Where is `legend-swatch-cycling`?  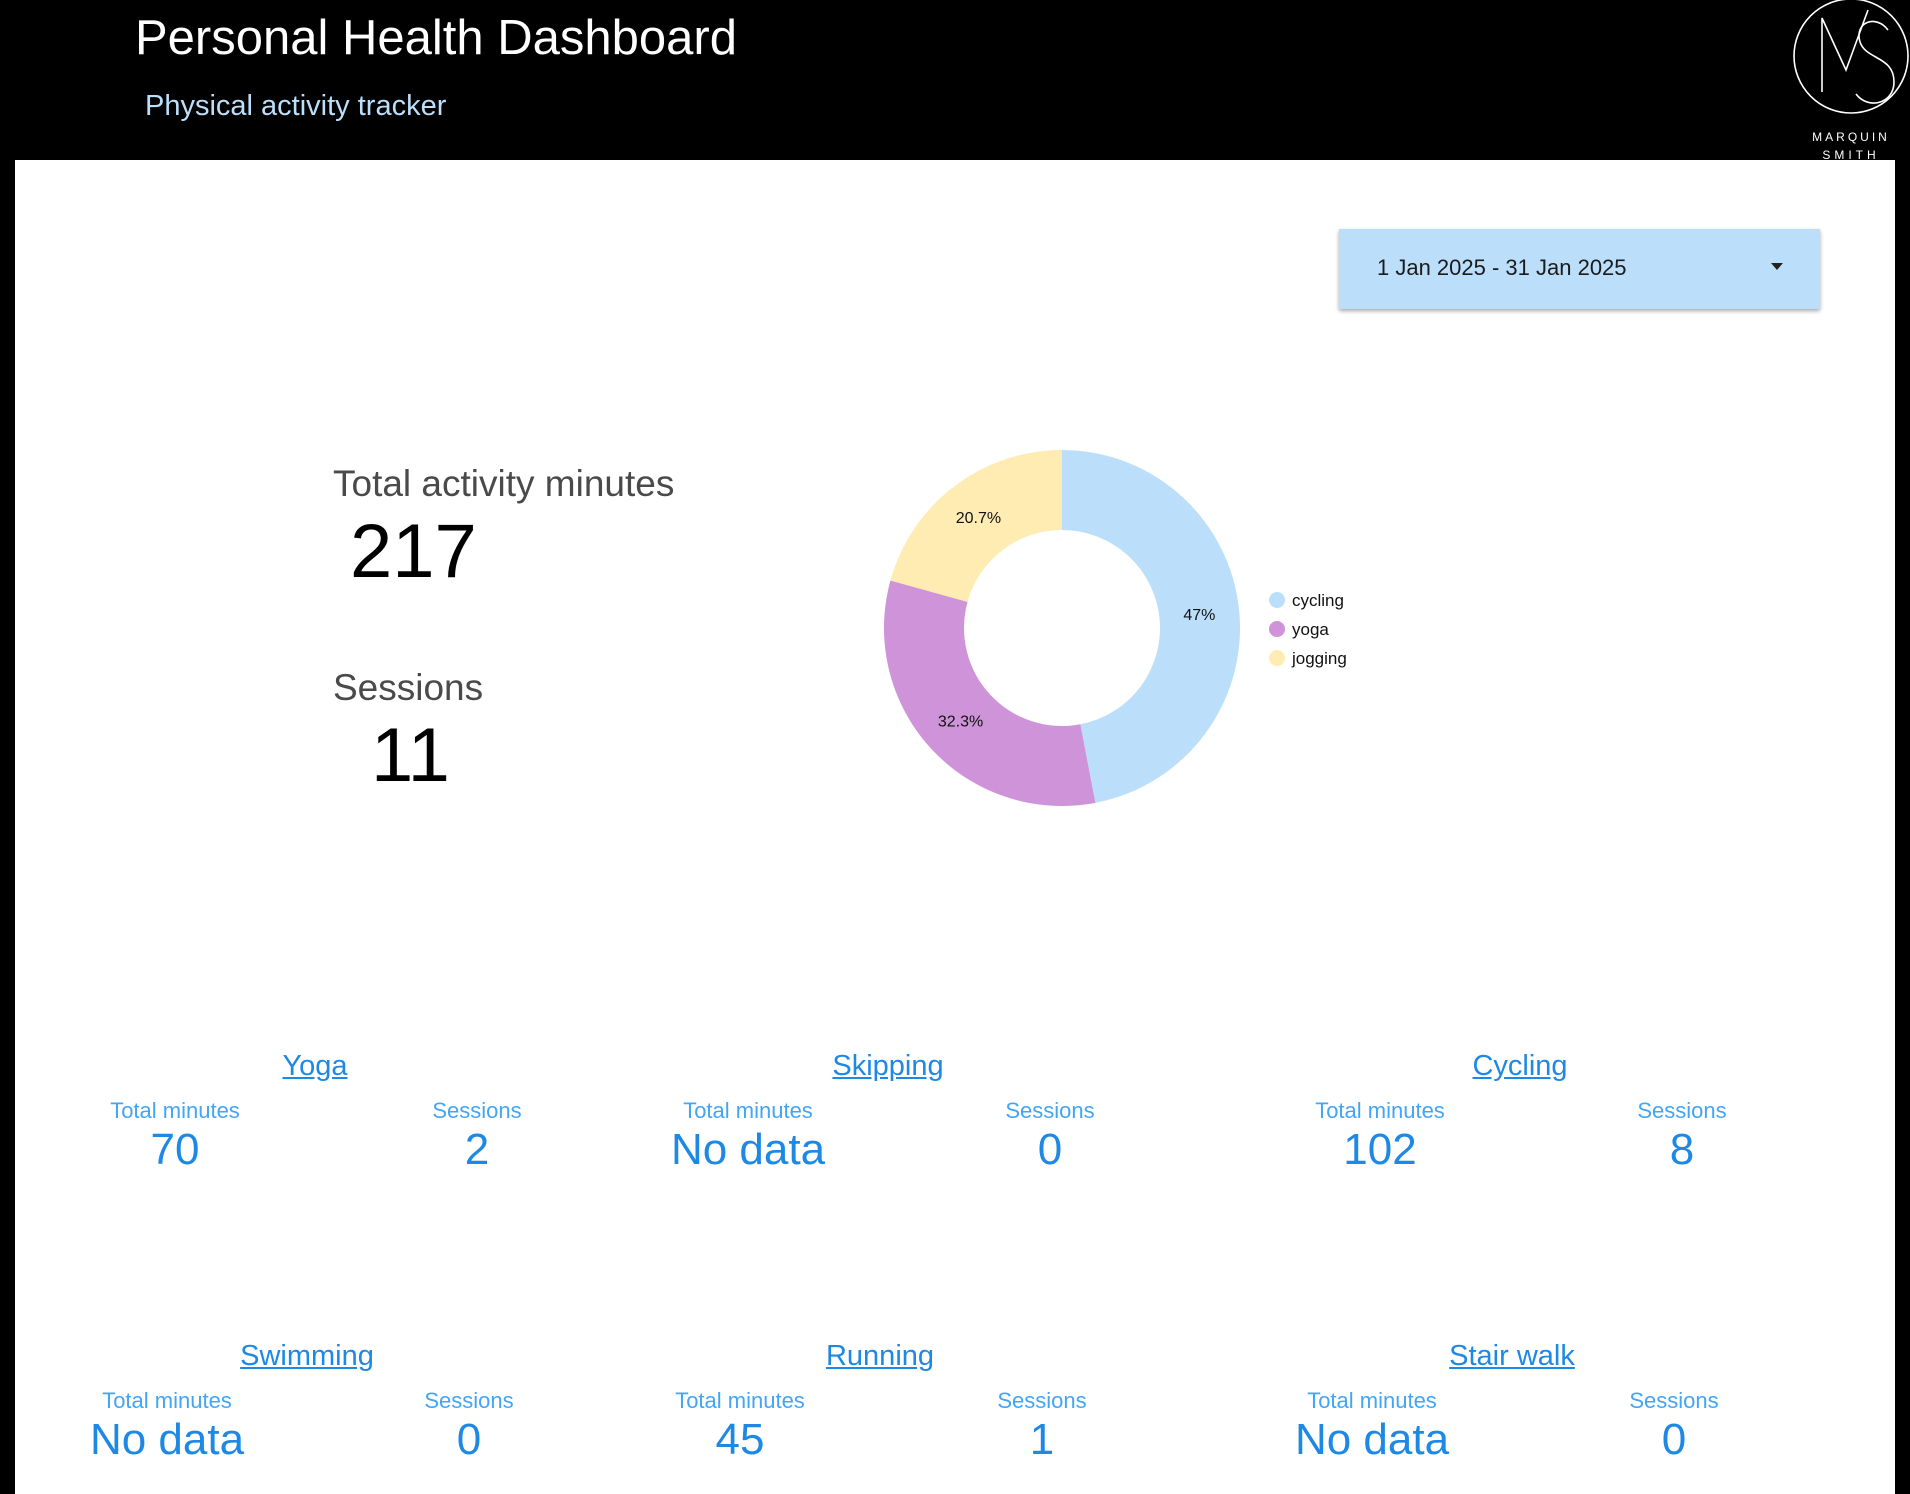 legend-swatch-cycling is located at coordinates (1277, 600).